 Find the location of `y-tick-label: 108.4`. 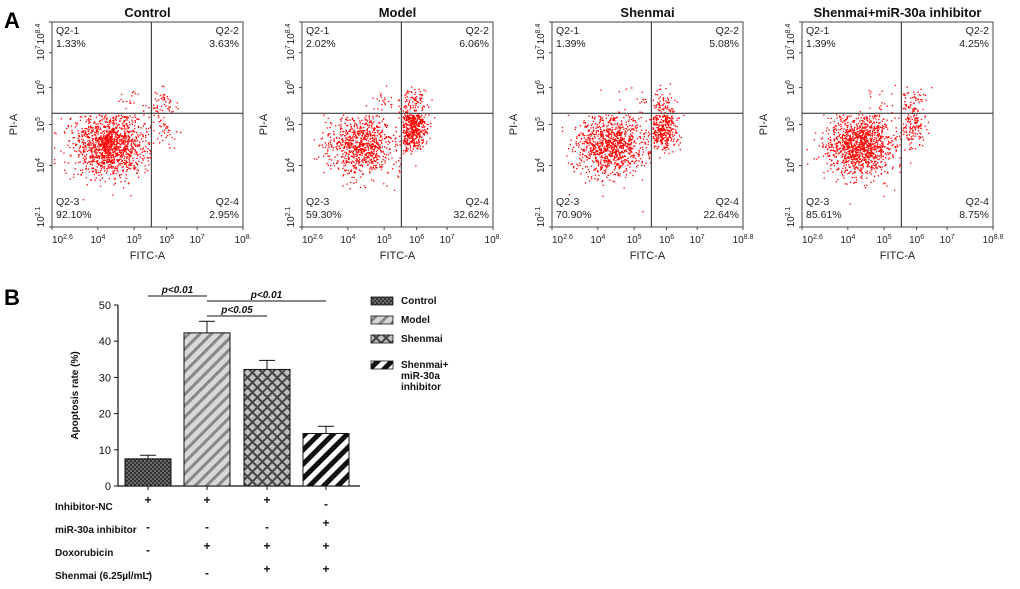

y-tick-label: 108.4 is located at coordinates (291, 33).